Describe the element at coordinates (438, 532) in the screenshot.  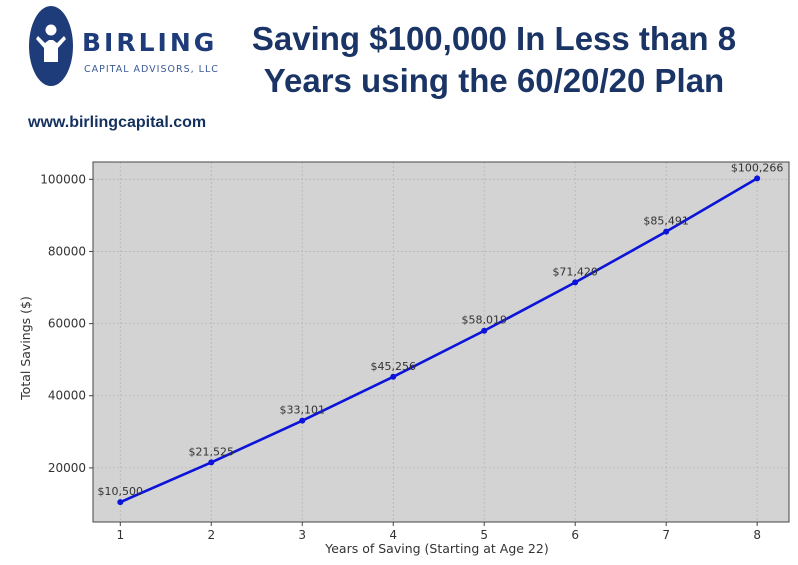
I see `x-axis-ticks: 1 2 3 4 5 6 7 8` at that location.